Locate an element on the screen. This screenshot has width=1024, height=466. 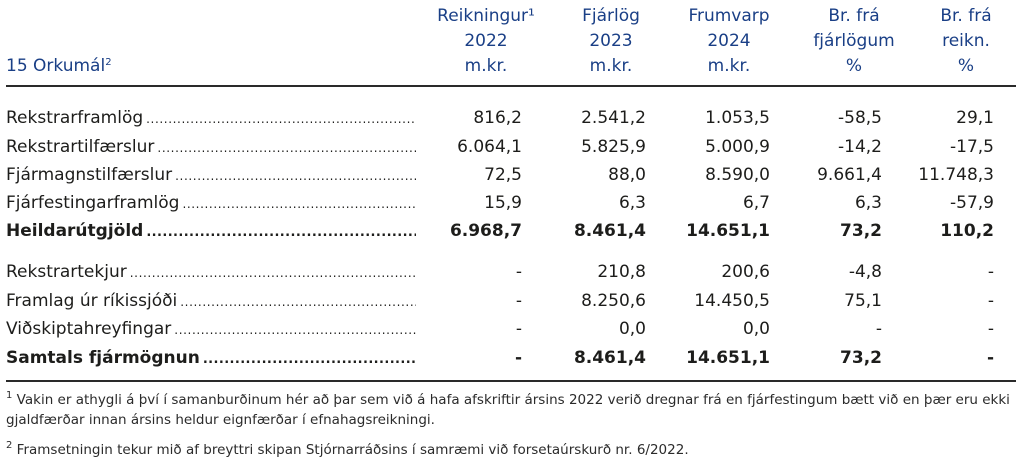
row-label: Rekstrartekjur is located at coordinates (211, 273).